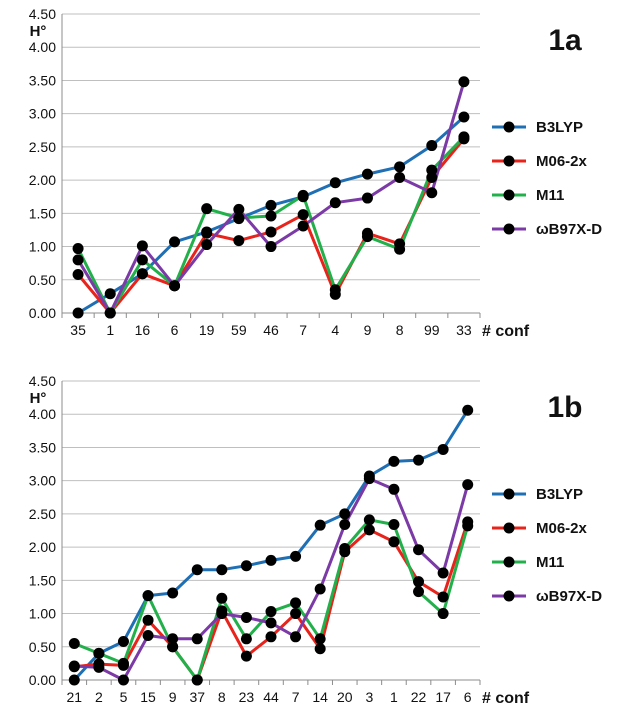 The image size is (622, 712). What do you see at coordinates (419, 697) in the screenshot?
I see `x-tick-label: 22` at bounding box center [419, 697].